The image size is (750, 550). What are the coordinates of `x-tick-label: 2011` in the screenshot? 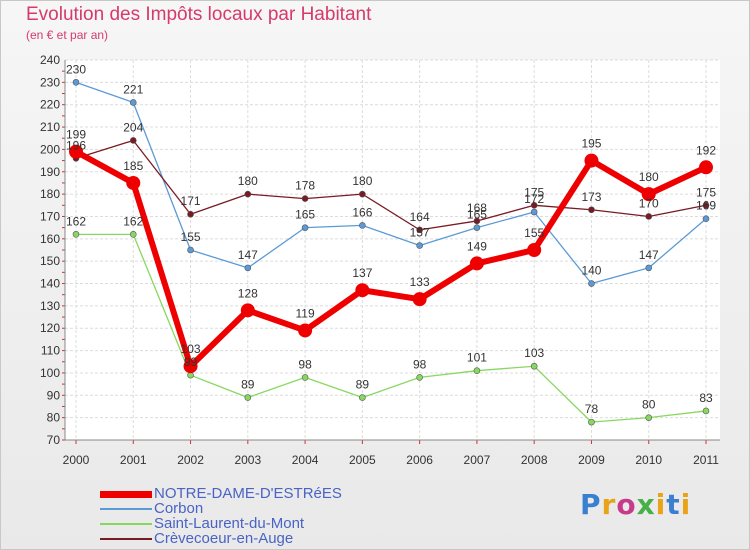 It's located at (706, 460).